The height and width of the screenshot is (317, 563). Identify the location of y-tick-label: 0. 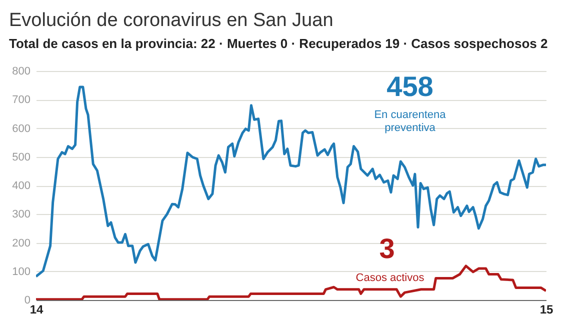
(27, 300).